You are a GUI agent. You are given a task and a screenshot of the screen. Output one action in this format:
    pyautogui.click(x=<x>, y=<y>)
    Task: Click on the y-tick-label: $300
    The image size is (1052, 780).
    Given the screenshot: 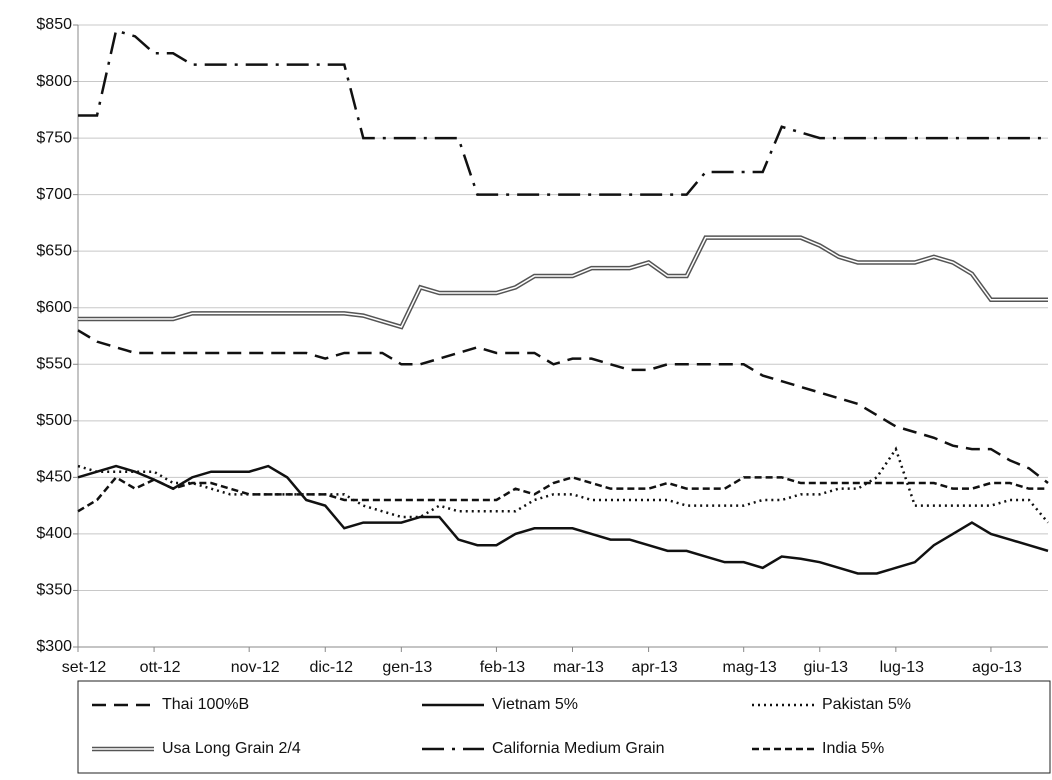 What is the action you would take?
    pyautogui.click(x=54, y=646)
    